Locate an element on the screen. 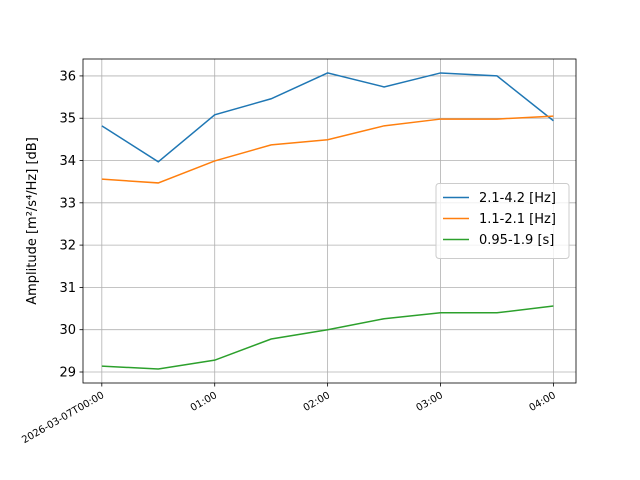 This screenshot has width=640, height=480. y-tick-label: 29 is located at coordinates (67, 373).